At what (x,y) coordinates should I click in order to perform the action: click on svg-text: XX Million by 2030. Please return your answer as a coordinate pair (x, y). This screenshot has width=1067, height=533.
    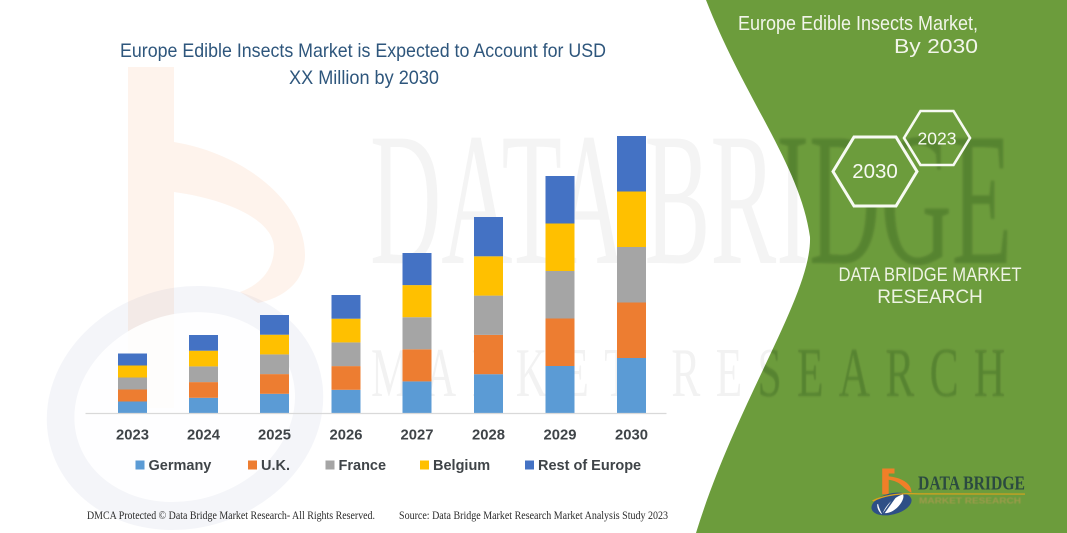
    Looking at the image, I should click on (364, 78).